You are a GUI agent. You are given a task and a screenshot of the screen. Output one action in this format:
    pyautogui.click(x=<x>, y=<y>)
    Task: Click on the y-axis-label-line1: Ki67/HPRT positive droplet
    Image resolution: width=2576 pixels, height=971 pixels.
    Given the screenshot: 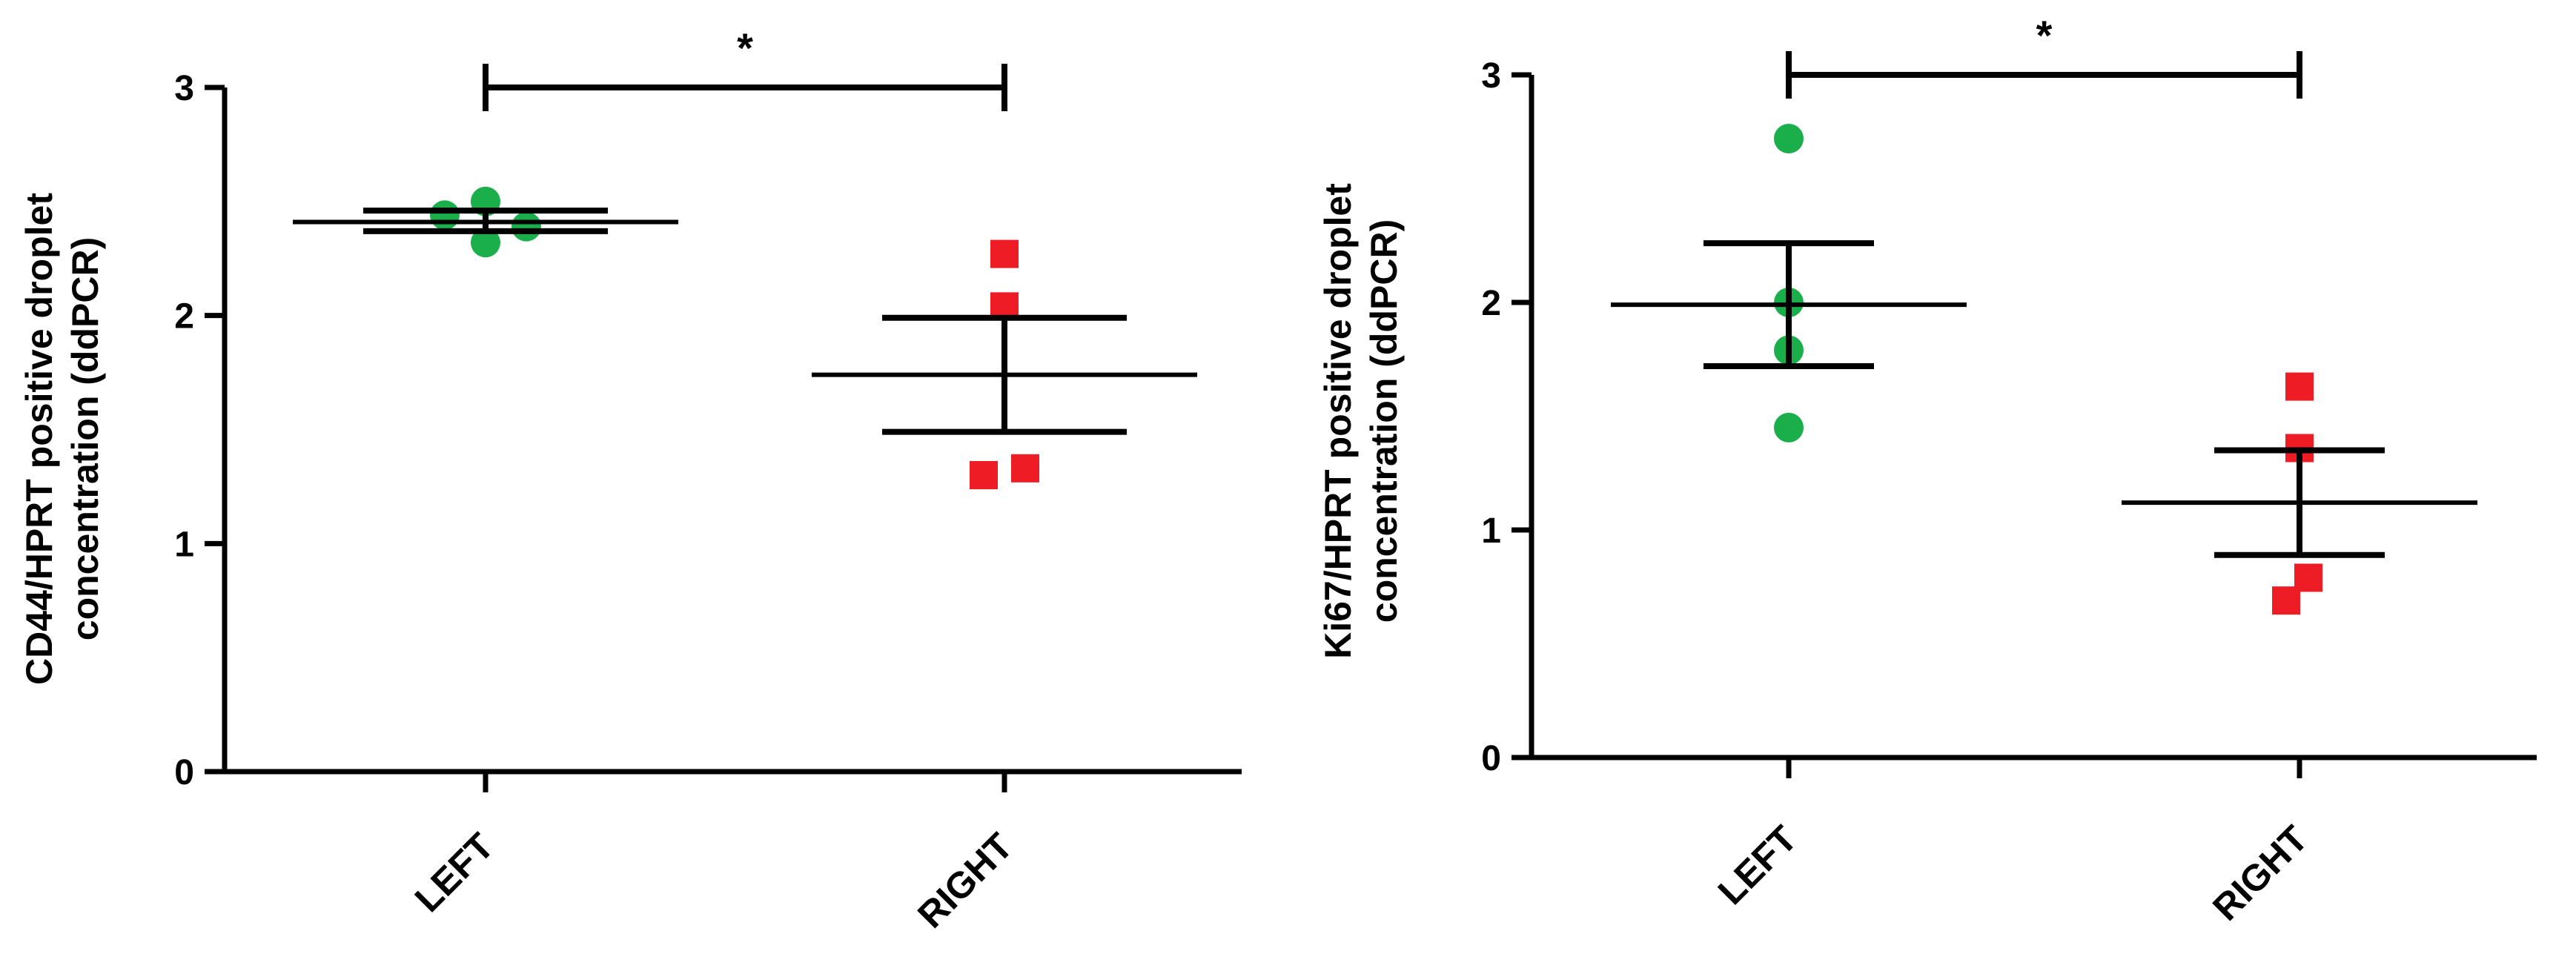 What is the action you would take?
    pyautogui.click(x=1338, y=421)
    